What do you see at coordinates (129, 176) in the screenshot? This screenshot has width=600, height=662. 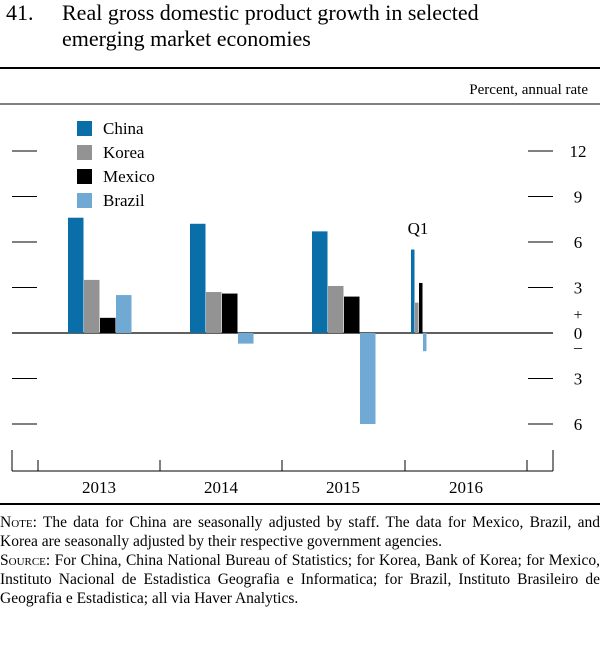 I see `legend-label-mexico: Mexico` at bounding box center [129, 176].